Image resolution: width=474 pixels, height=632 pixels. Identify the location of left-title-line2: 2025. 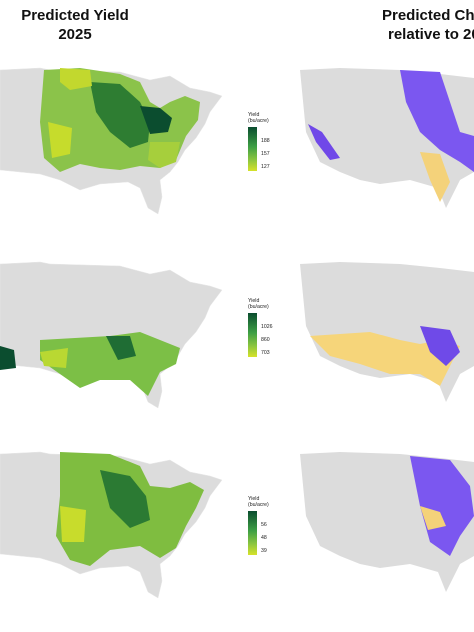
(75, 34).